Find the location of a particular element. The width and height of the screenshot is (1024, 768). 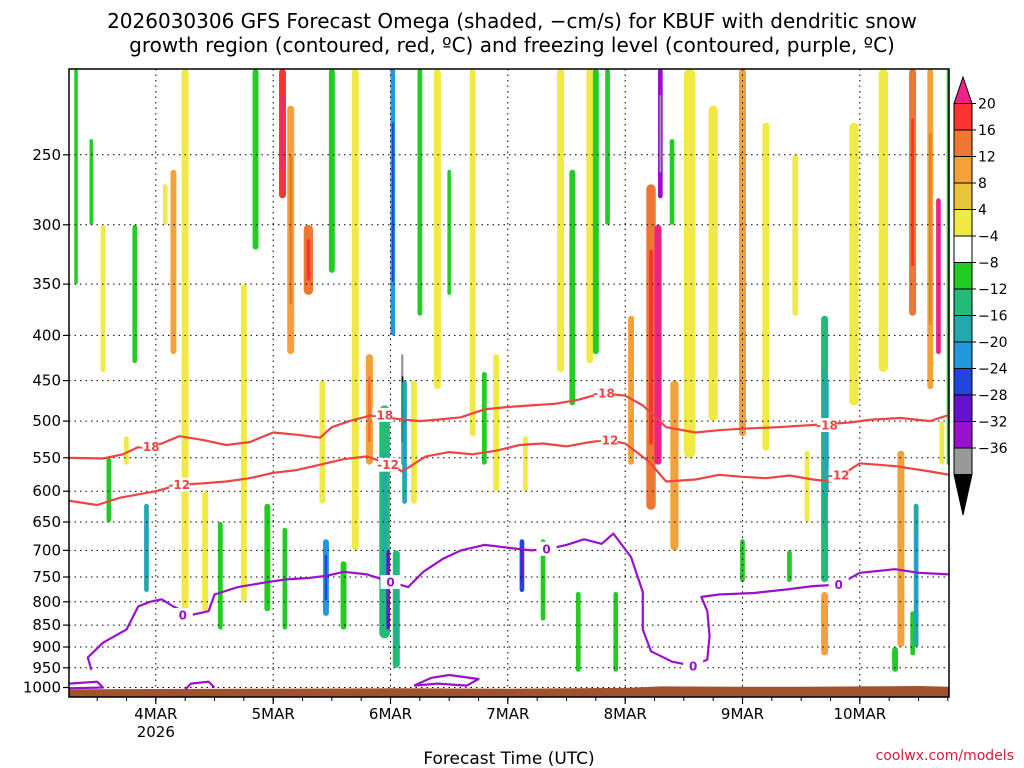

colorbar-label-5: −4 is located at coordinates (988, 237).